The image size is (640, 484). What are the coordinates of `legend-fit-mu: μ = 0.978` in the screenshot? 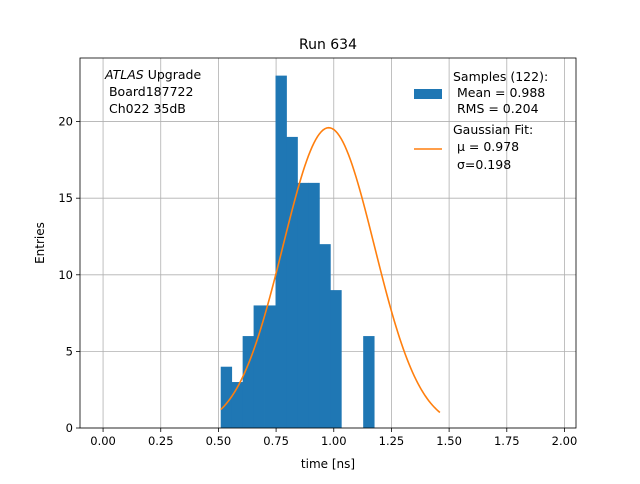 It's located at (486, 146).